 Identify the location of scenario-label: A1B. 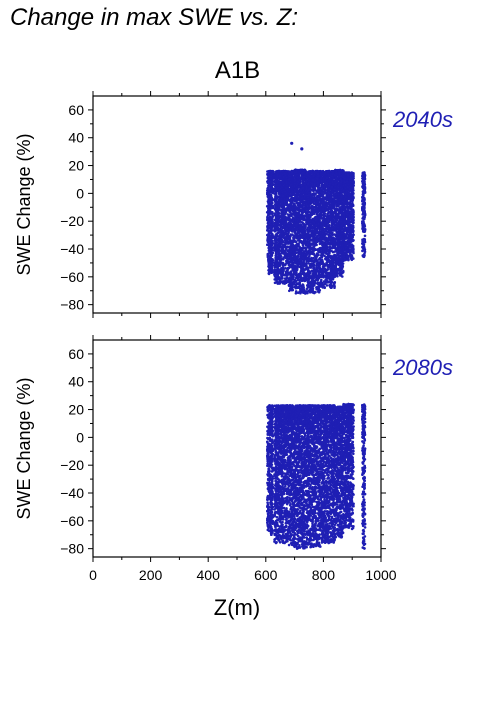
(237, 70).